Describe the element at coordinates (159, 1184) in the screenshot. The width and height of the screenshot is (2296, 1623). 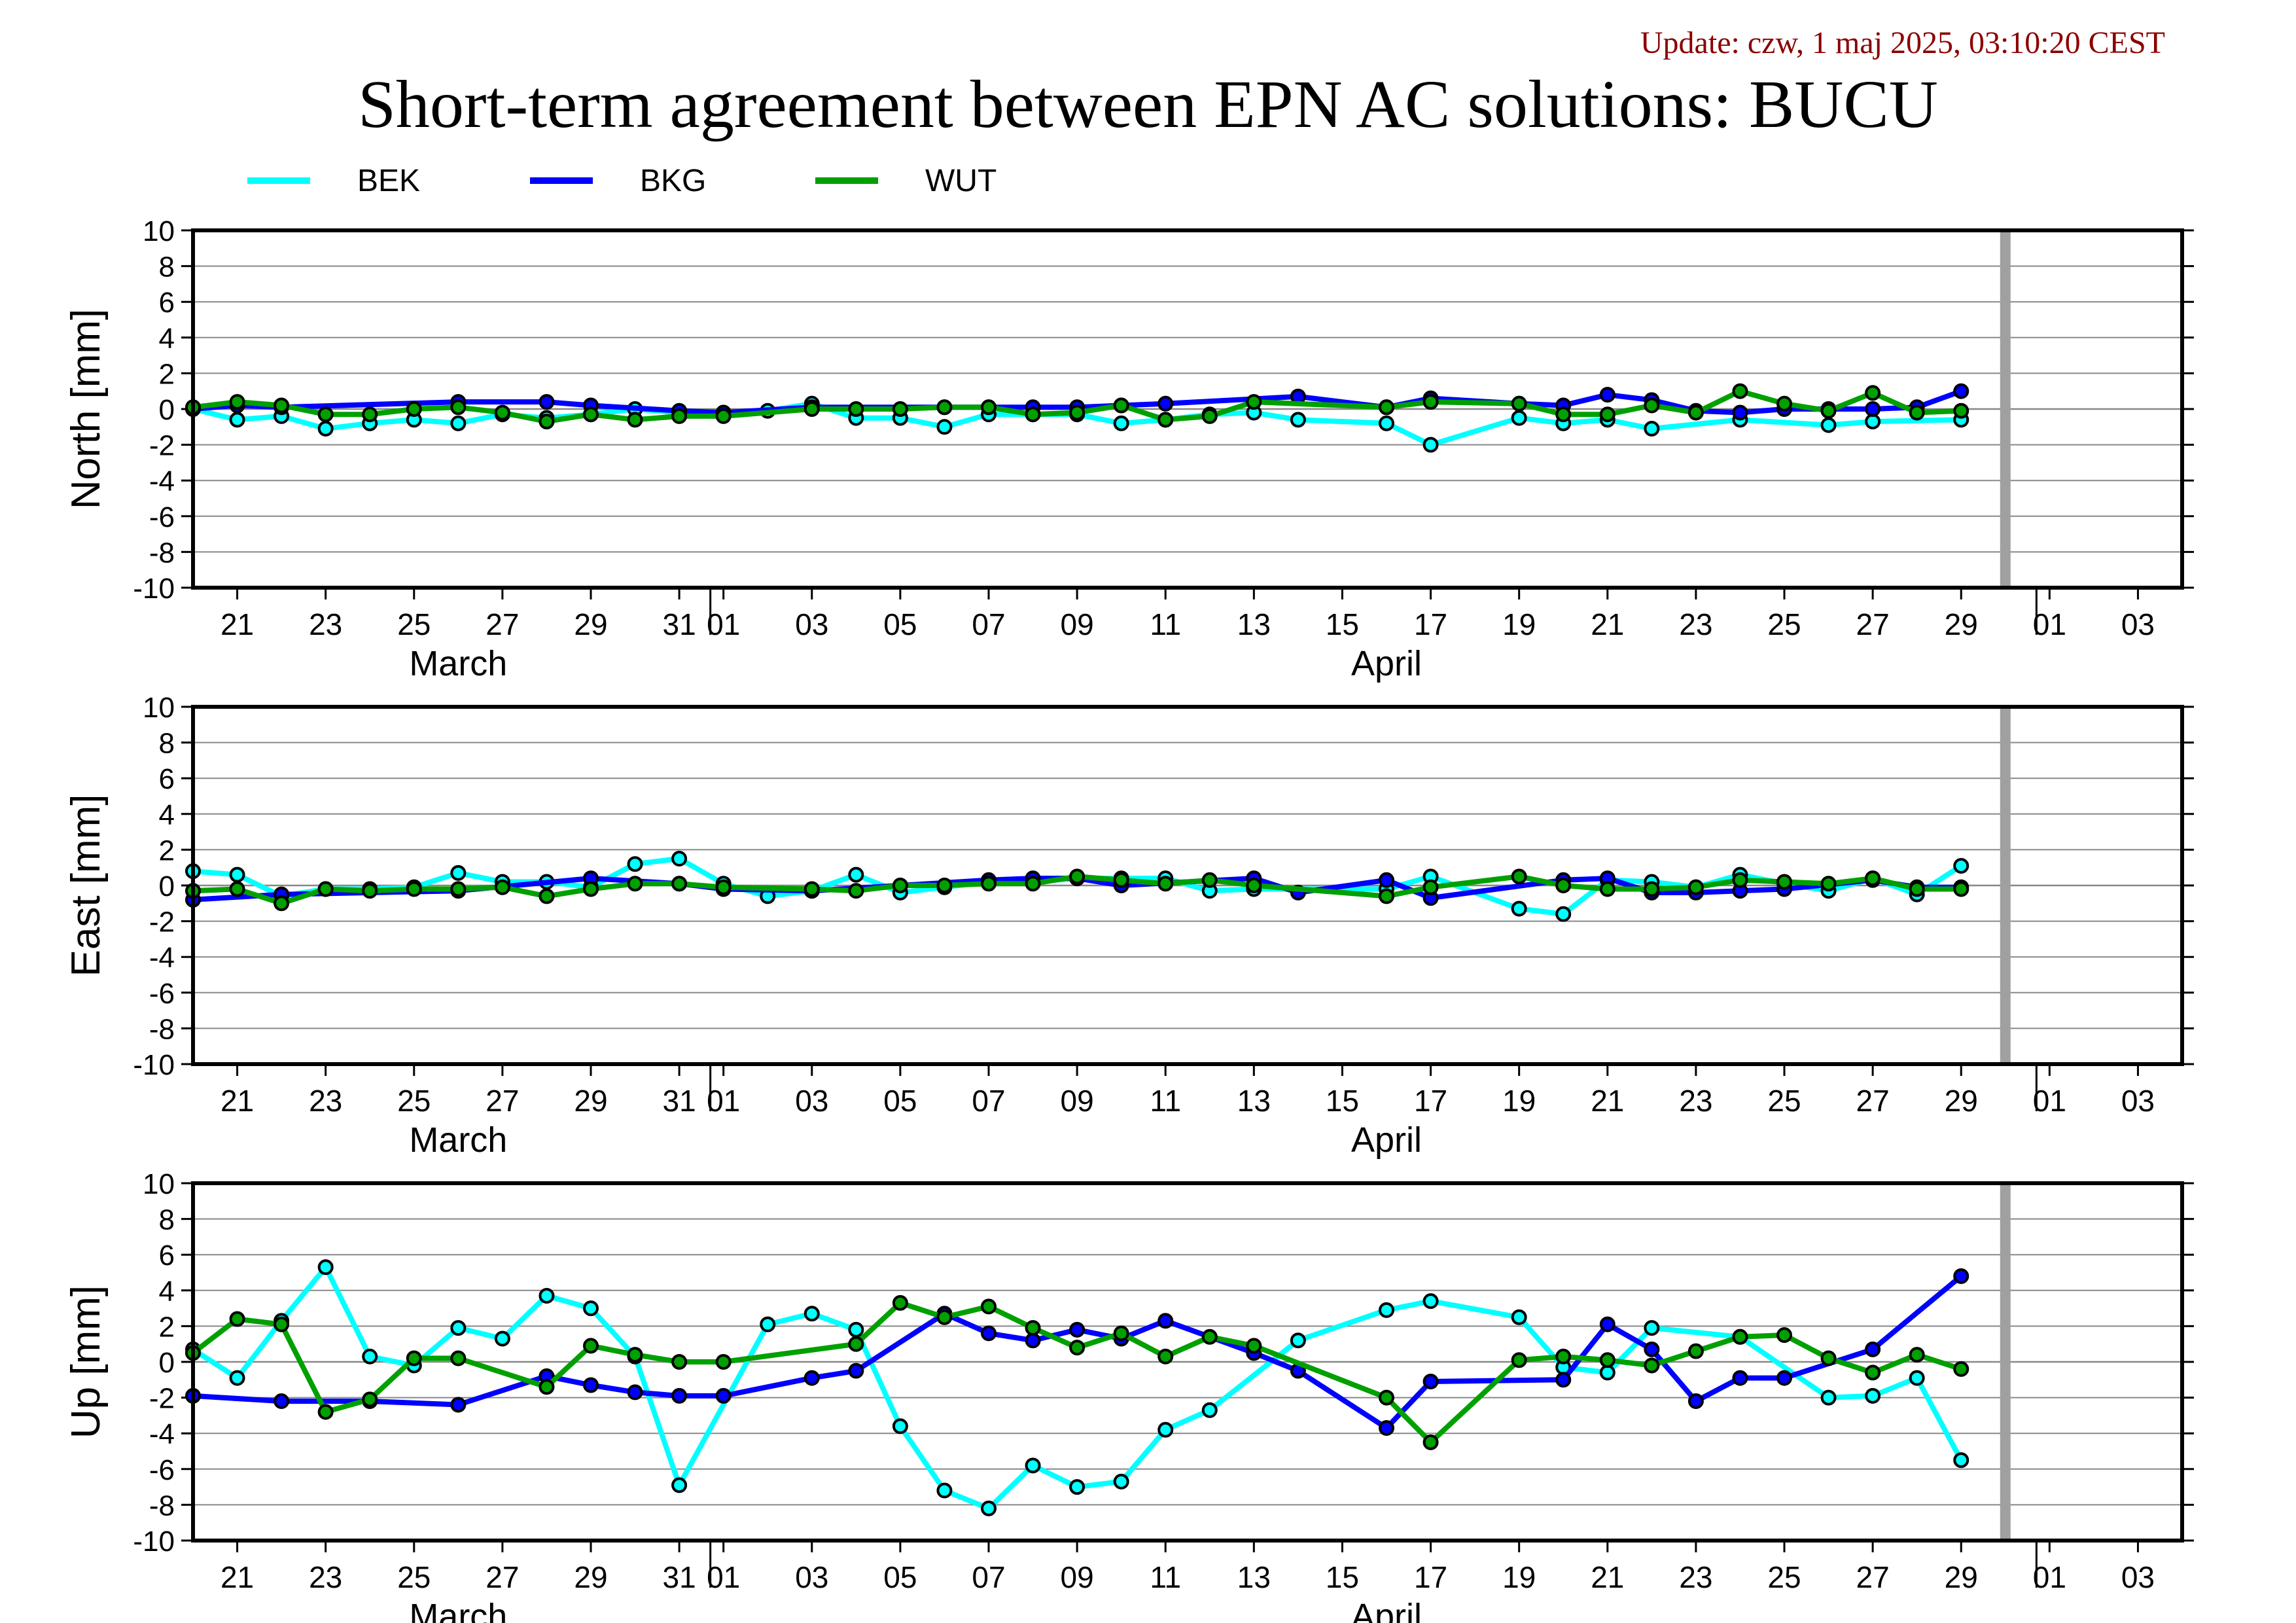
I see `y-tick-label: 10` at that location.